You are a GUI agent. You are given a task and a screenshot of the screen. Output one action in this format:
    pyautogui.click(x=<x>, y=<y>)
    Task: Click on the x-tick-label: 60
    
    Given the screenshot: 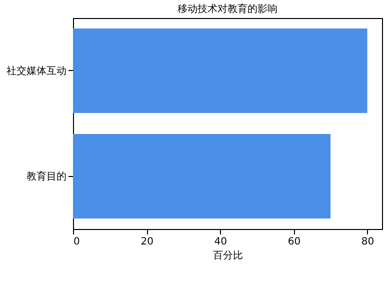 What is the action you would take?
    pyautogui.click(x=294, y=242)
    